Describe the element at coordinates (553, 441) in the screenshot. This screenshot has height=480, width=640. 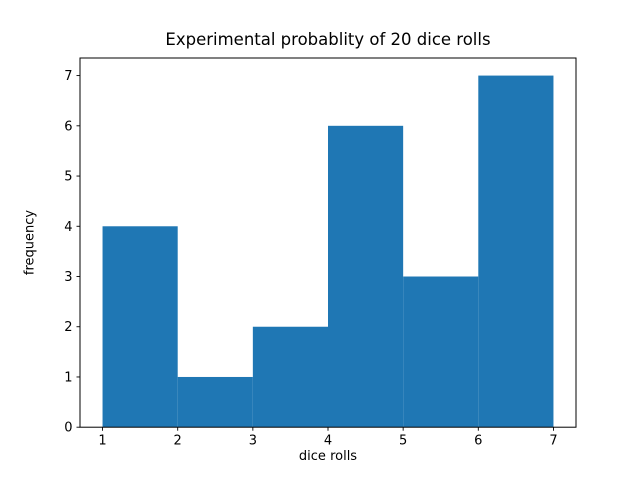
I see `x-tick-label: 7` at that location.